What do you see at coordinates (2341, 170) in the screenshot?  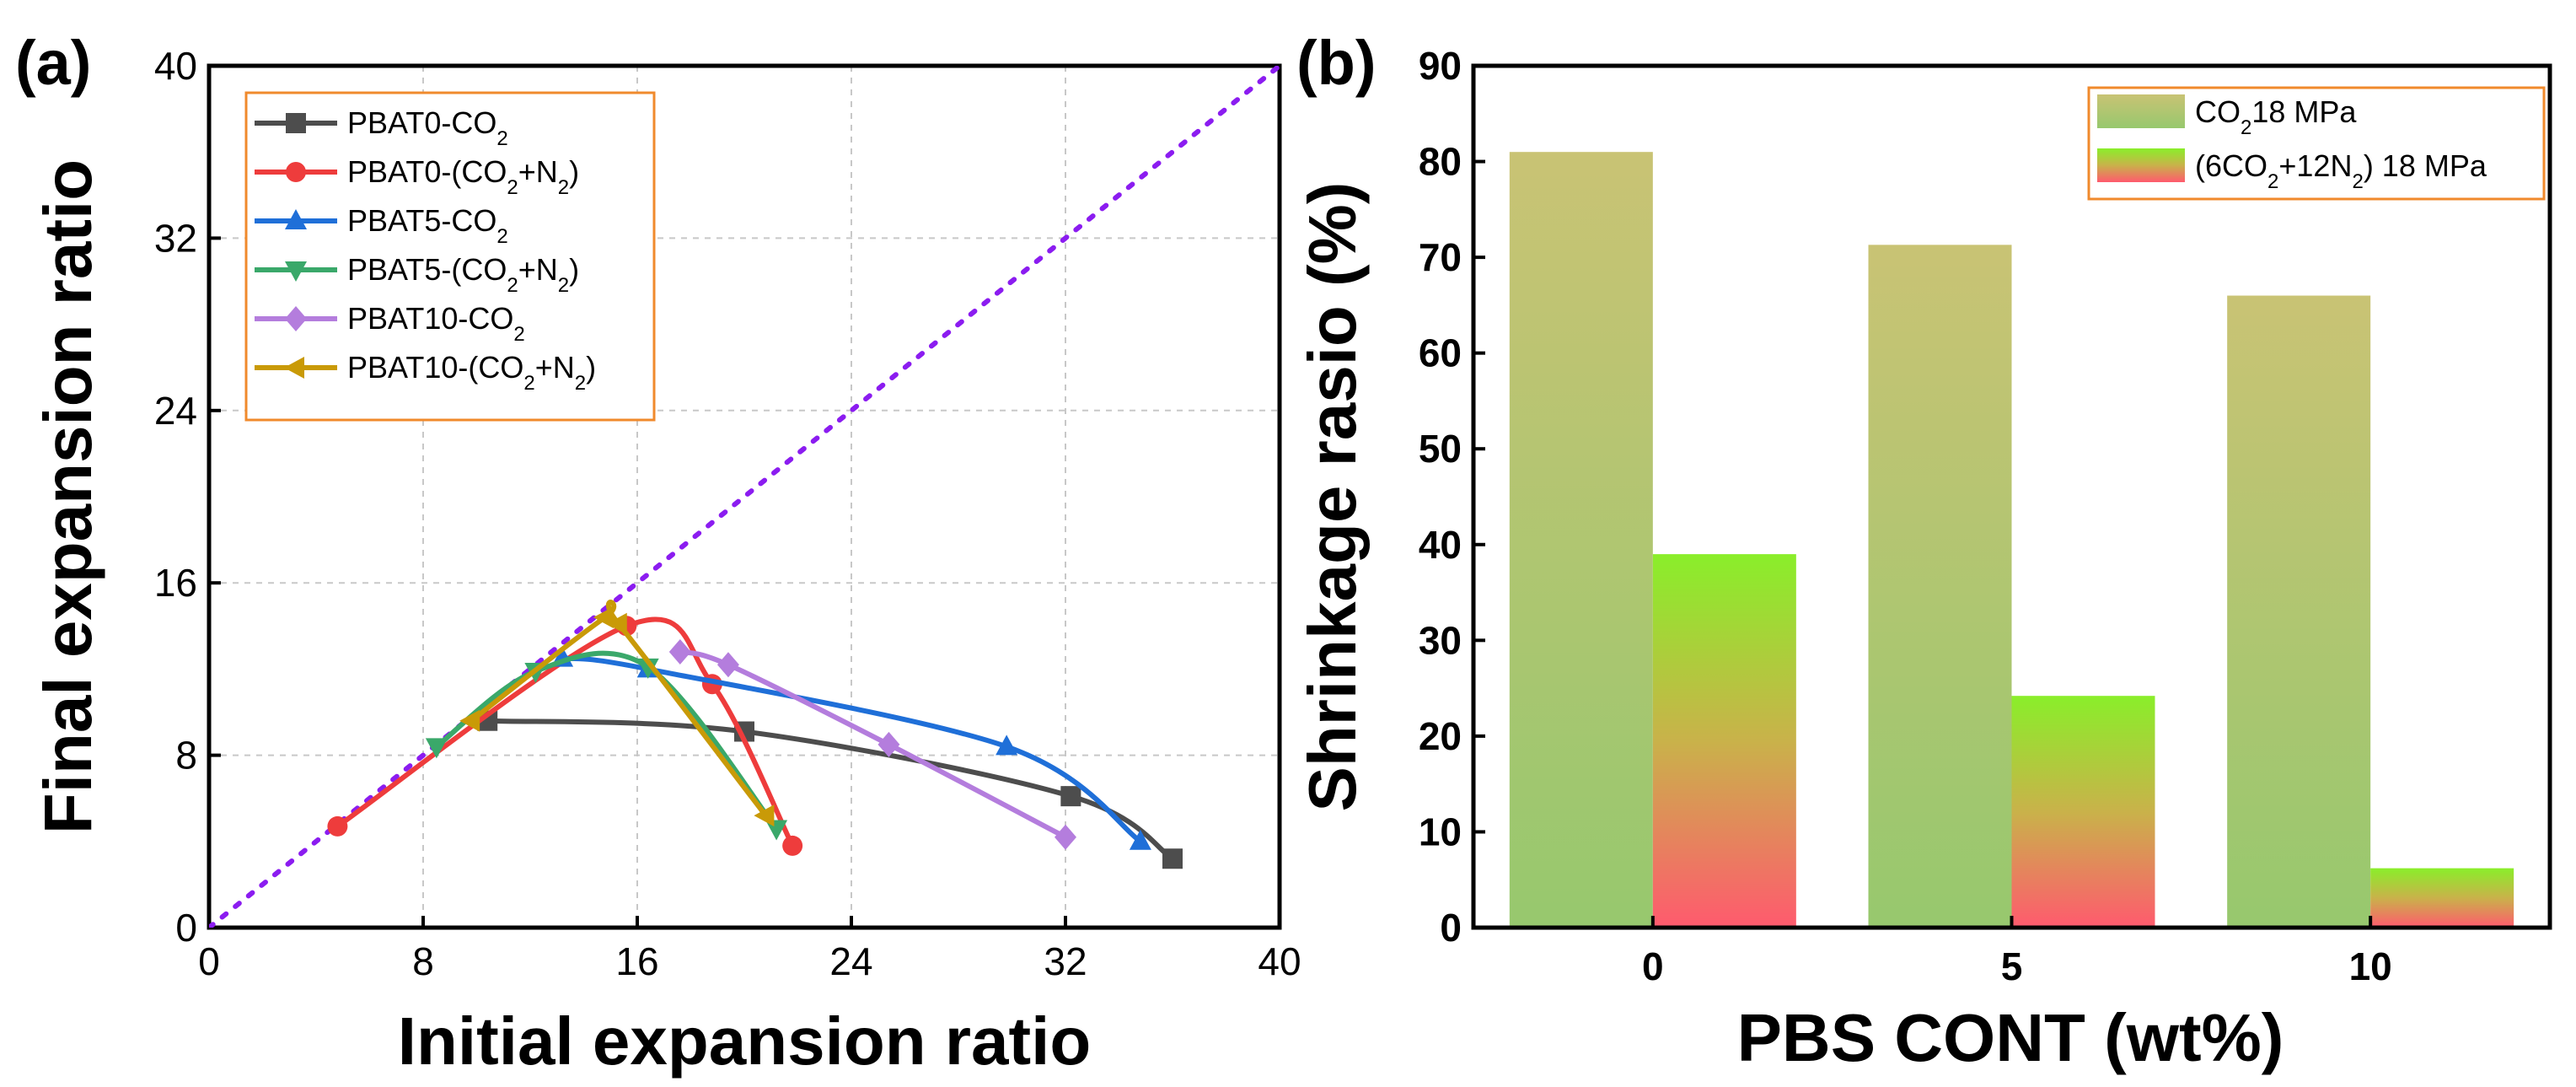 I see `legend-label: (6CO2+12N2) 18 MPa` at bounding box center [2341, 170].